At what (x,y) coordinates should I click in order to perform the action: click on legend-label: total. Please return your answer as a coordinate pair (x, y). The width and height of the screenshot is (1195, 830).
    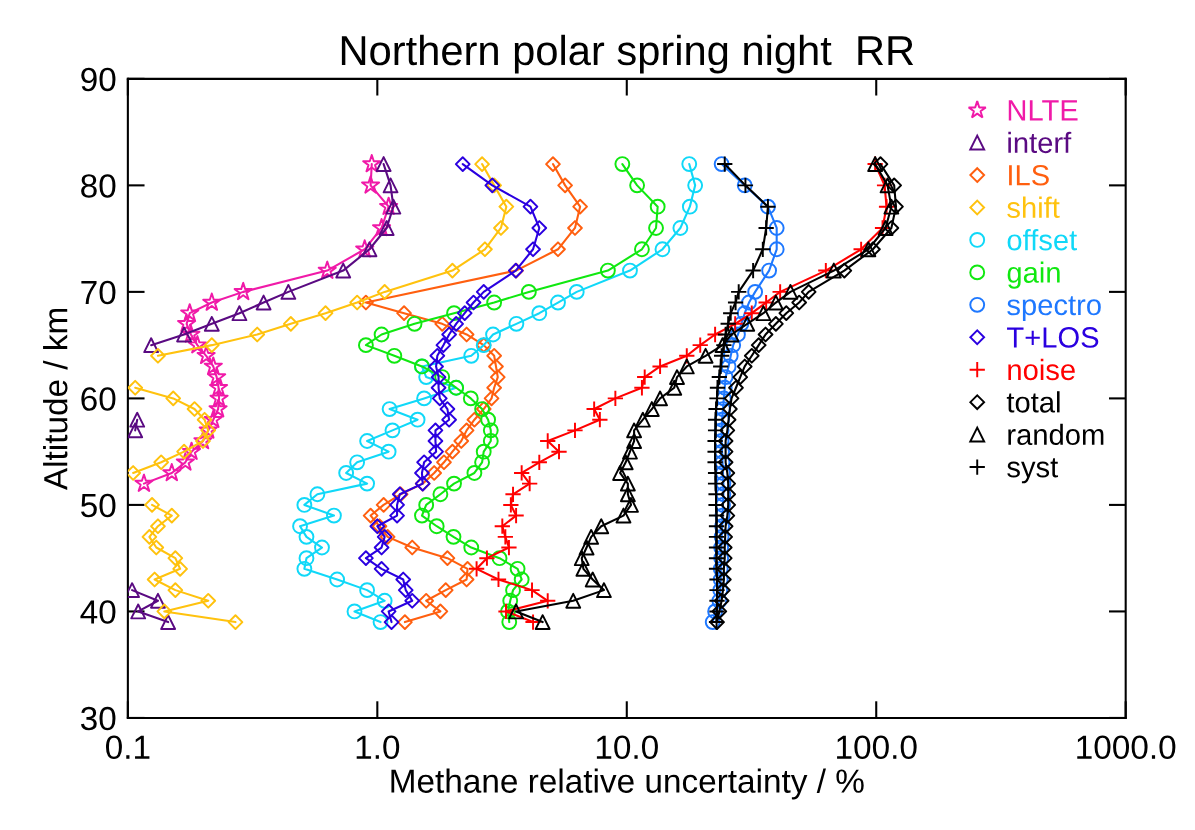
    Looking at the image, I should click on (1033, 402).